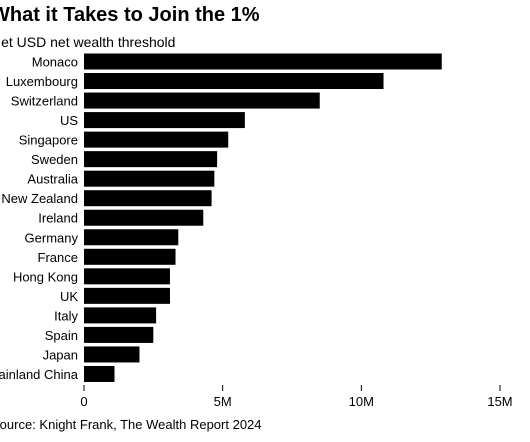  I want to click on bar-japan, so click(112, 354).